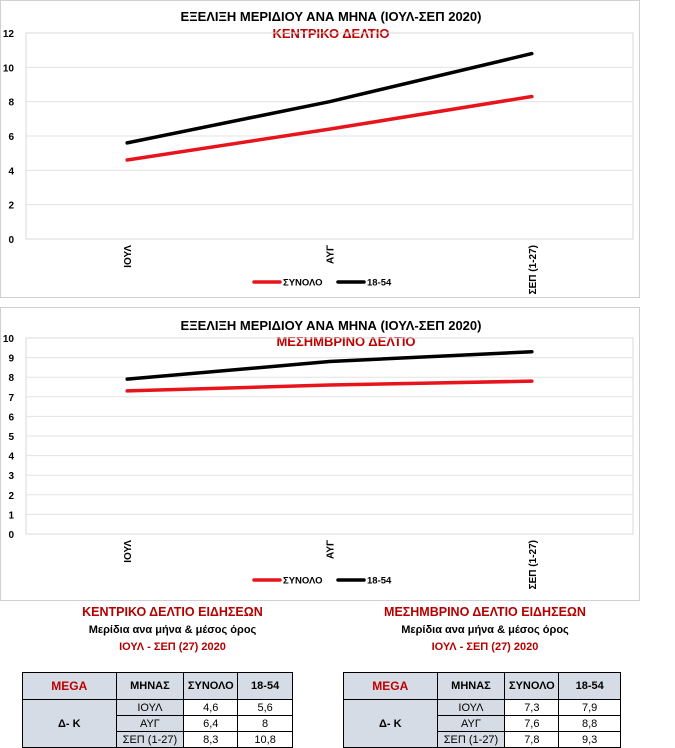 This screenshot has height=748, width=675. I want to click on y-tick-label: 9, so click(11, 359).